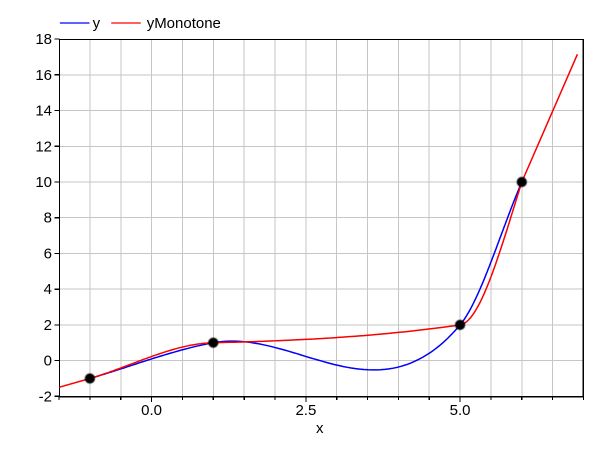  I want to click on svg-text: yMonotone, so click(184, 23).